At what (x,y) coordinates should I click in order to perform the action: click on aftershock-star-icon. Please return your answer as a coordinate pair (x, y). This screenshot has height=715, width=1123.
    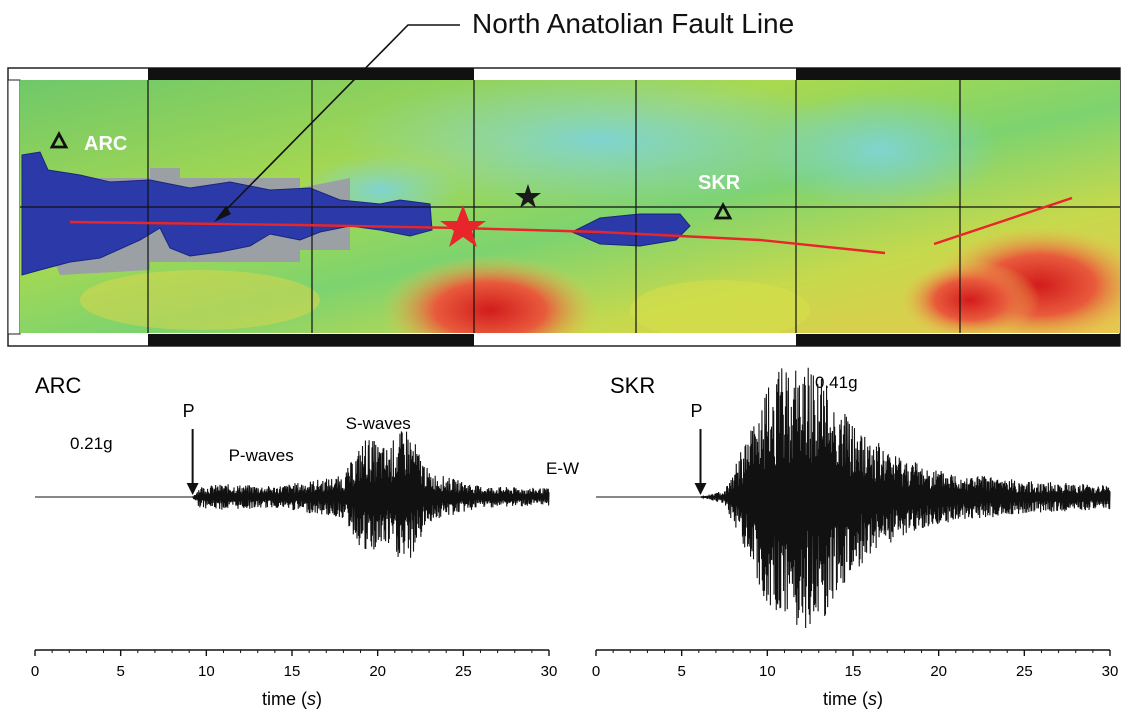
    Looking at the image, I should click on (528, 196).